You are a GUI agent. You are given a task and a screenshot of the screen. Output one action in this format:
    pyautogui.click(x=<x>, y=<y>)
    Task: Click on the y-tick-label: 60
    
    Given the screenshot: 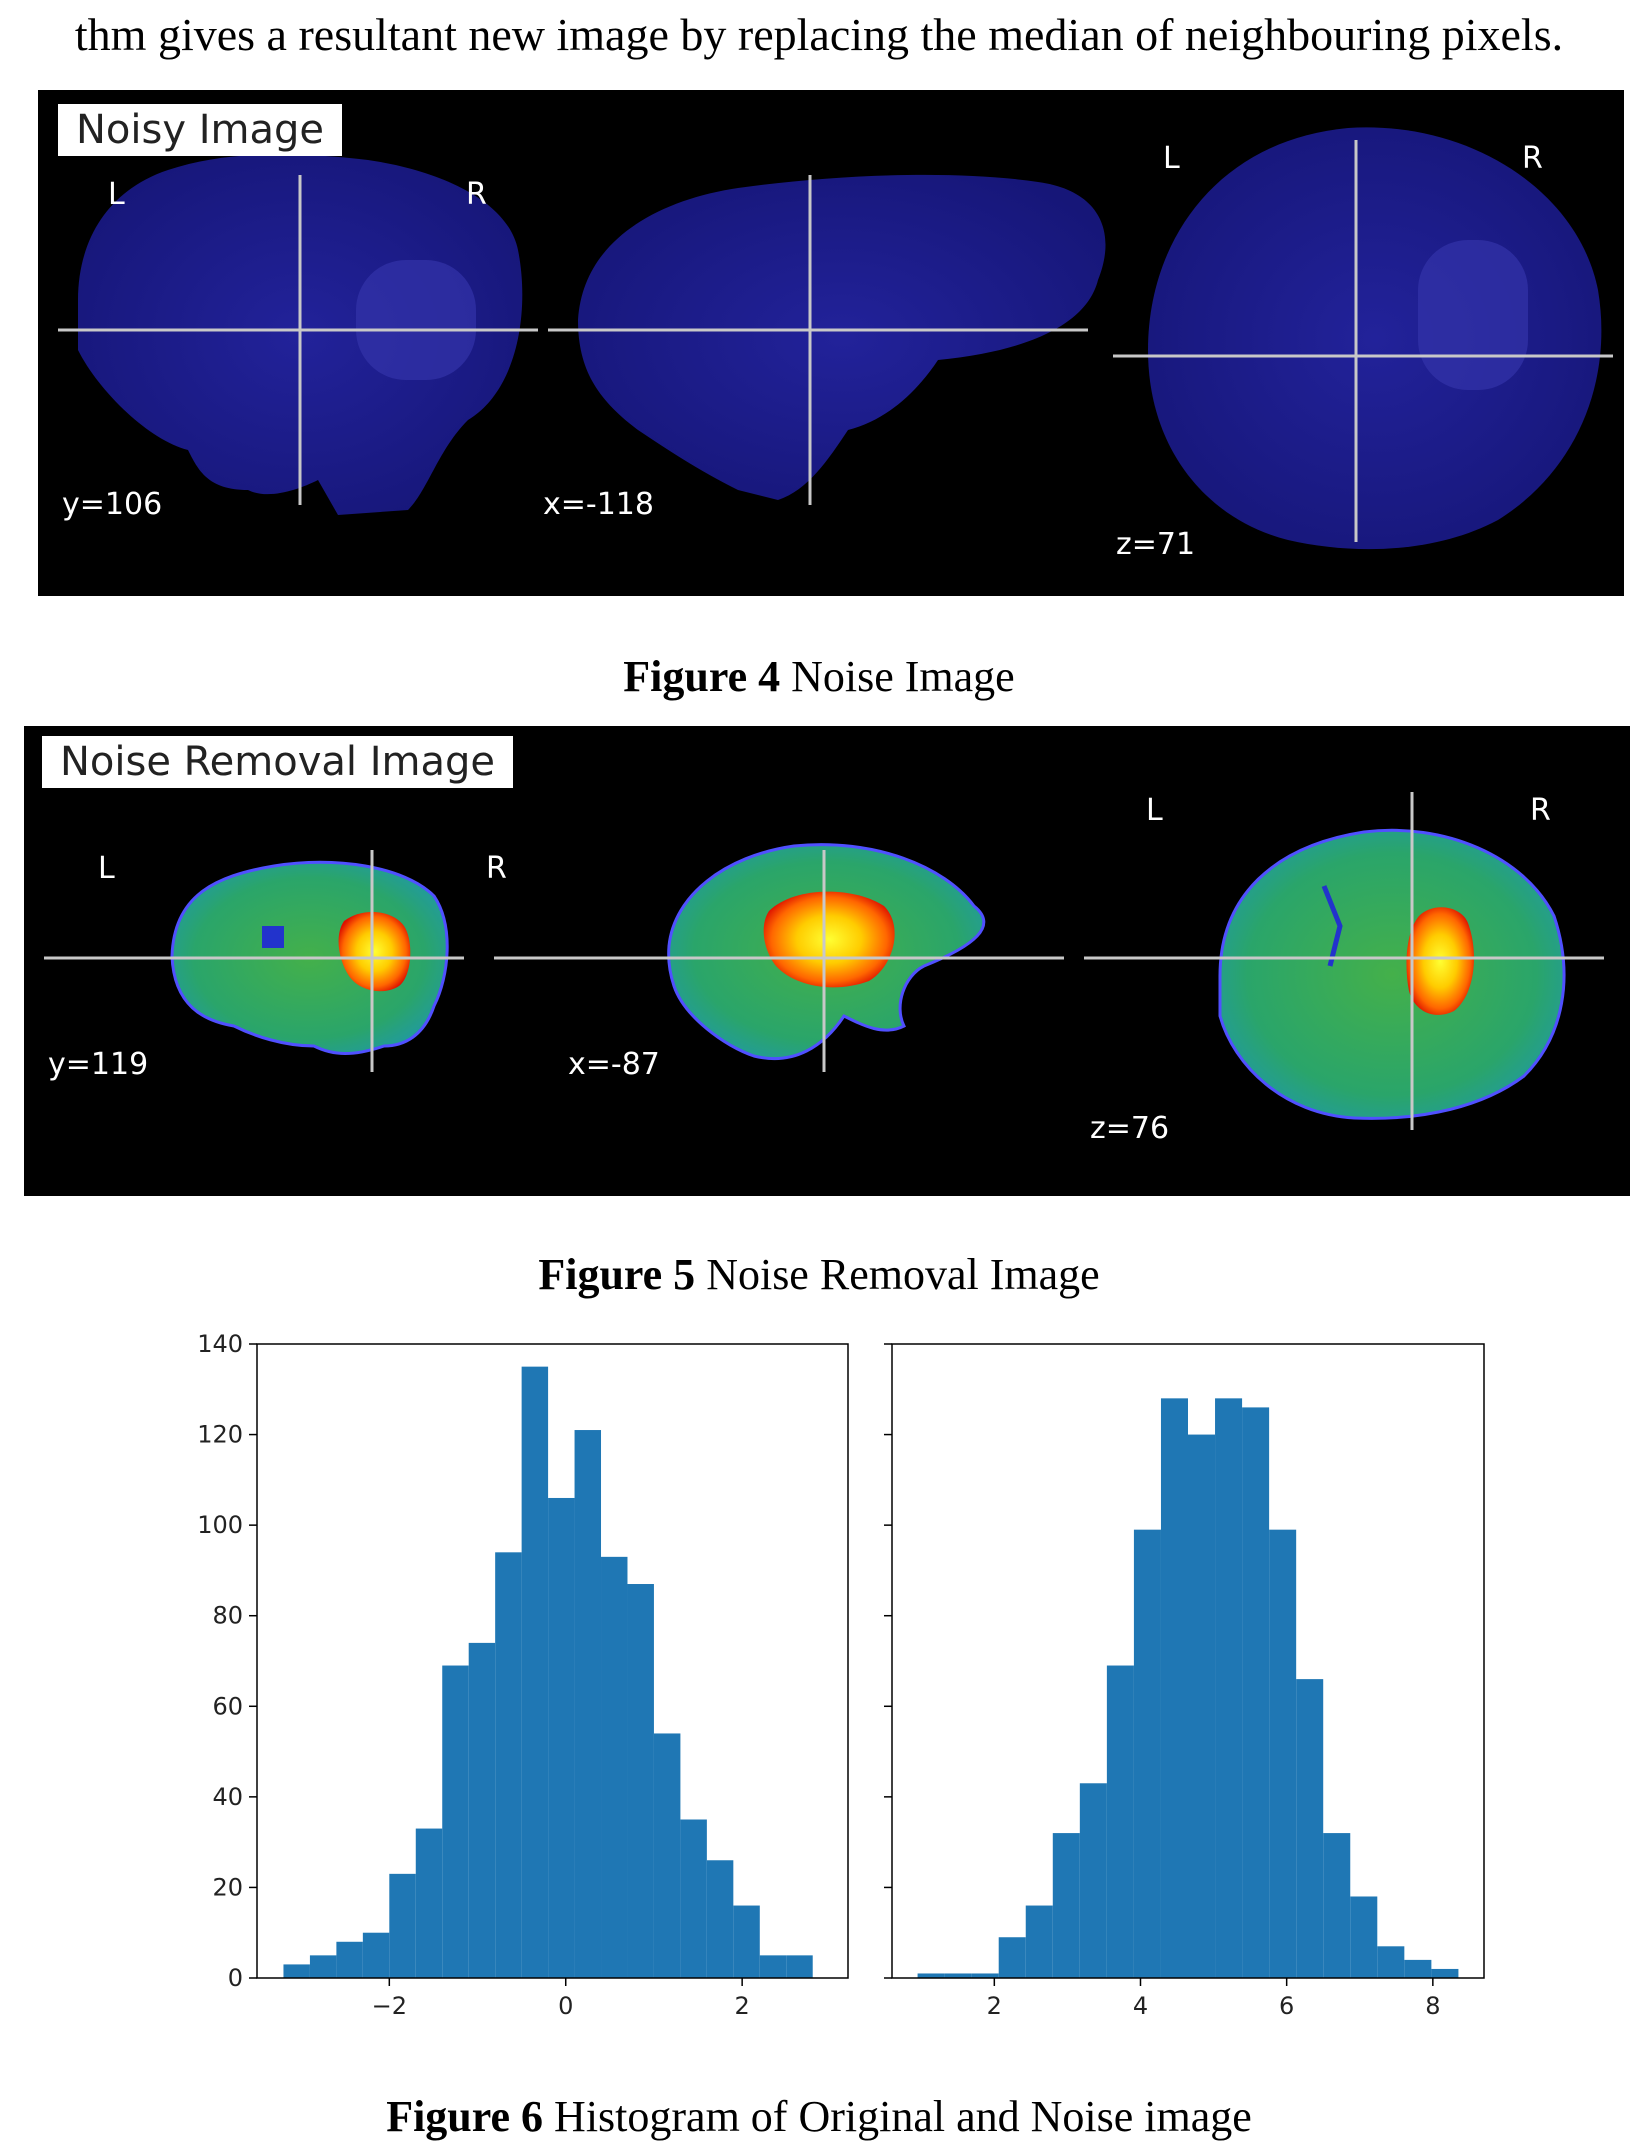 What is the action you would take?
    pyautogui.click(x=227, y=1706)
    